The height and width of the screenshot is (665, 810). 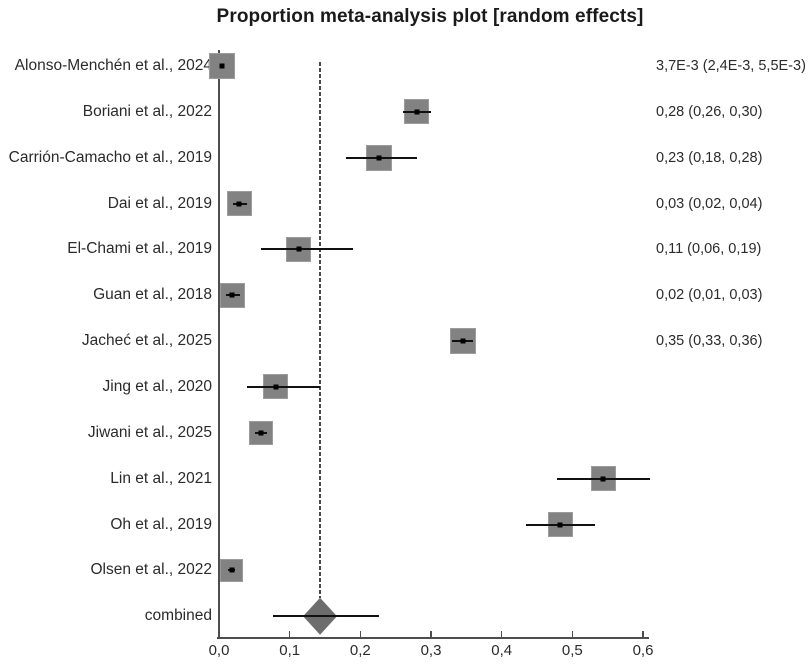 What do you see at coordinates (152, 295) in the screenshot?
I see `study-label: Guan et al., 2018` at bounding box center [152, 295].